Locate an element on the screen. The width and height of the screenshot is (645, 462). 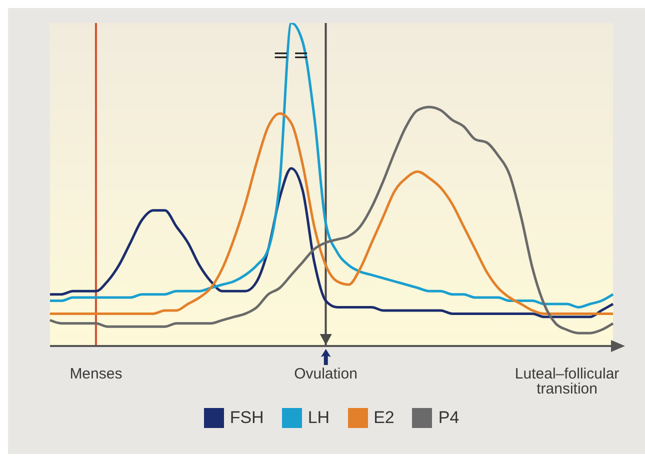
x-tick-label: Luteal–follicular transition is located at coordinates (567, 382).